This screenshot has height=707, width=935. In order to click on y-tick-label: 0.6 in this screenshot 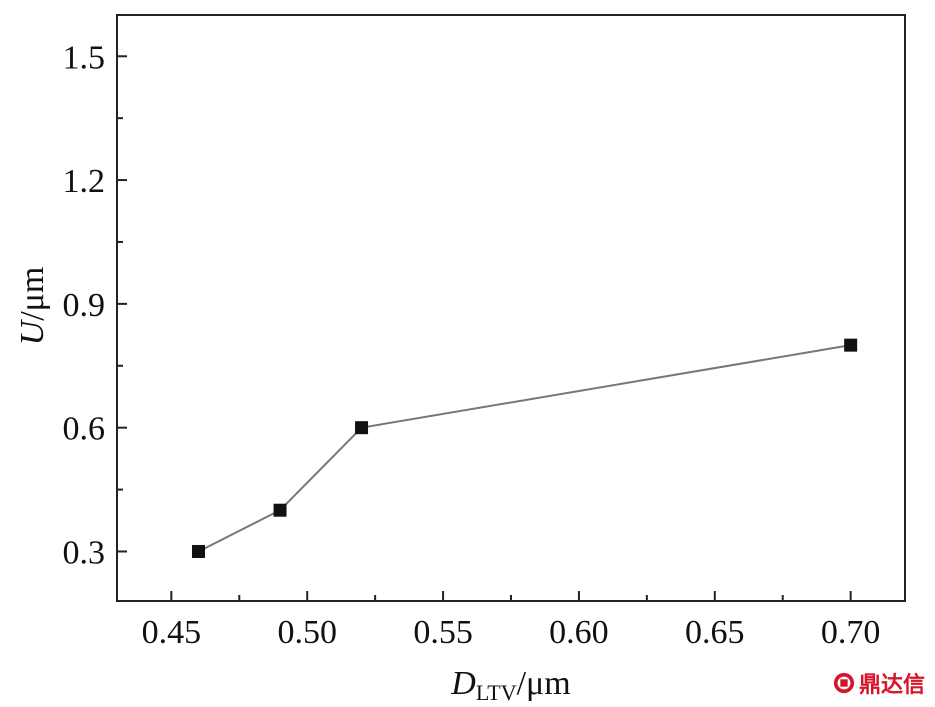, I will do `click(84, 429)`.